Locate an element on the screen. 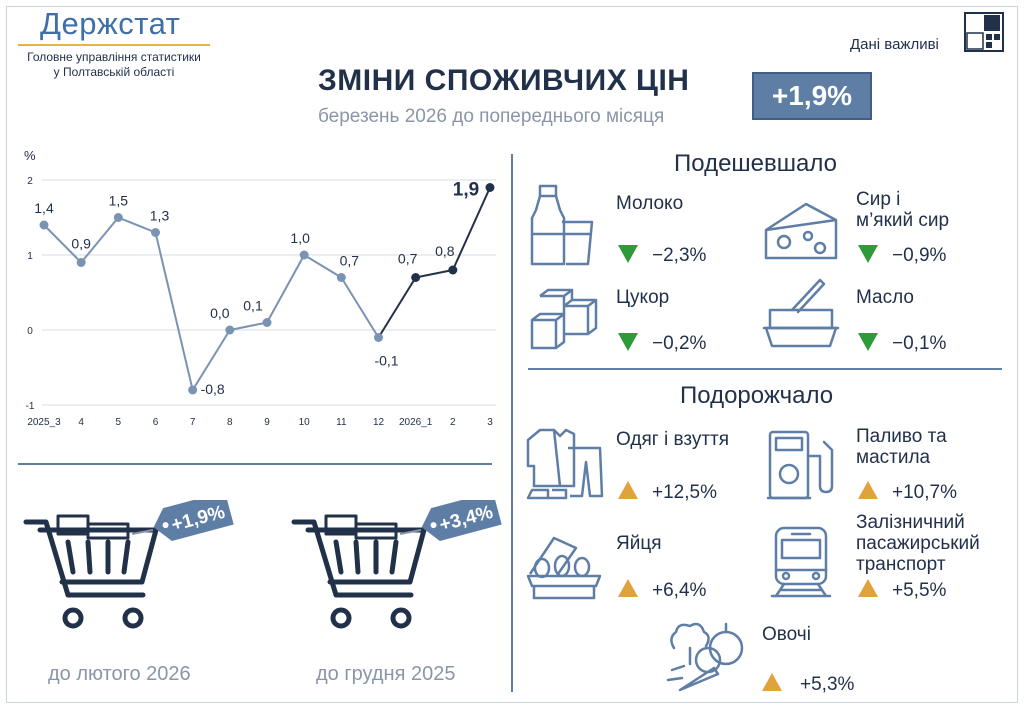 The image size is (1024, 709). logo-underline is located at coordinates (114, 45).